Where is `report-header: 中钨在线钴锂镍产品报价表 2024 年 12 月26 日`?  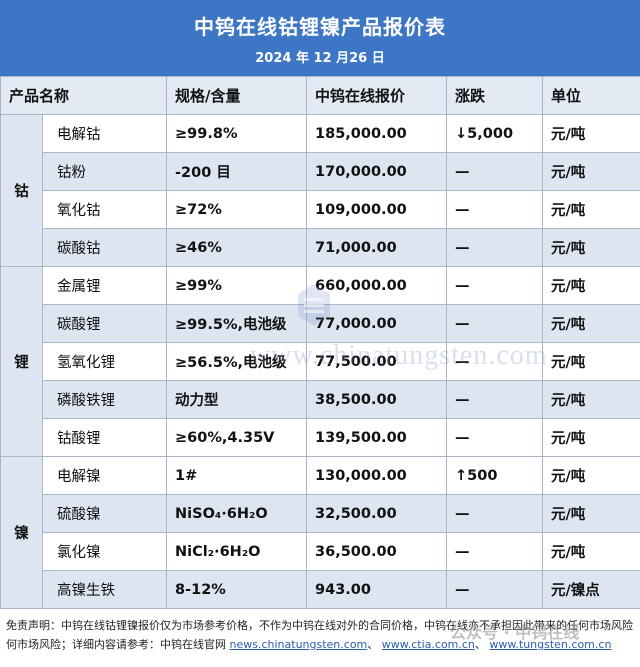
report-header: 中钨在线钴锂镍产品报价表 2024 年 12 月26 日 is located at coordinates (320, 38).